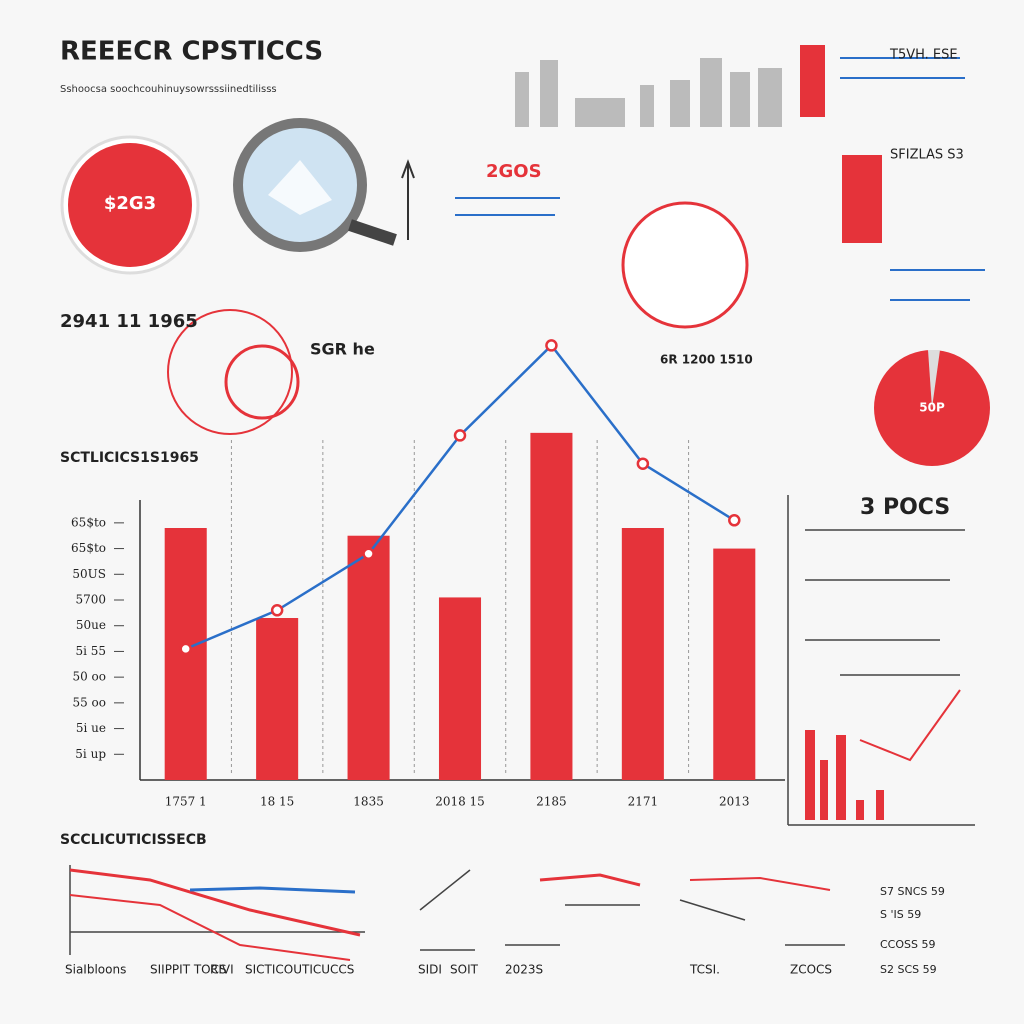 The width and height of the screenshot is (1024, 1024). I want to click on annotation: 50P, so click(932, 408).